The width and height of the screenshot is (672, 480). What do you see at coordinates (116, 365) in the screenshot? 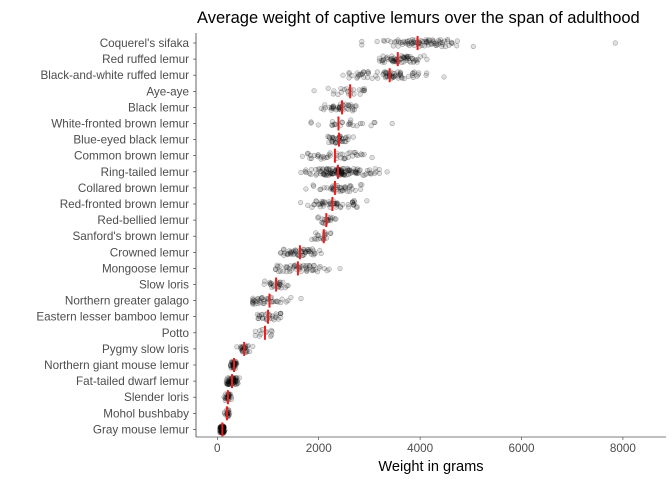
I see `category-label: Northern giant mouse lemur` at bounding box center [116, 365].